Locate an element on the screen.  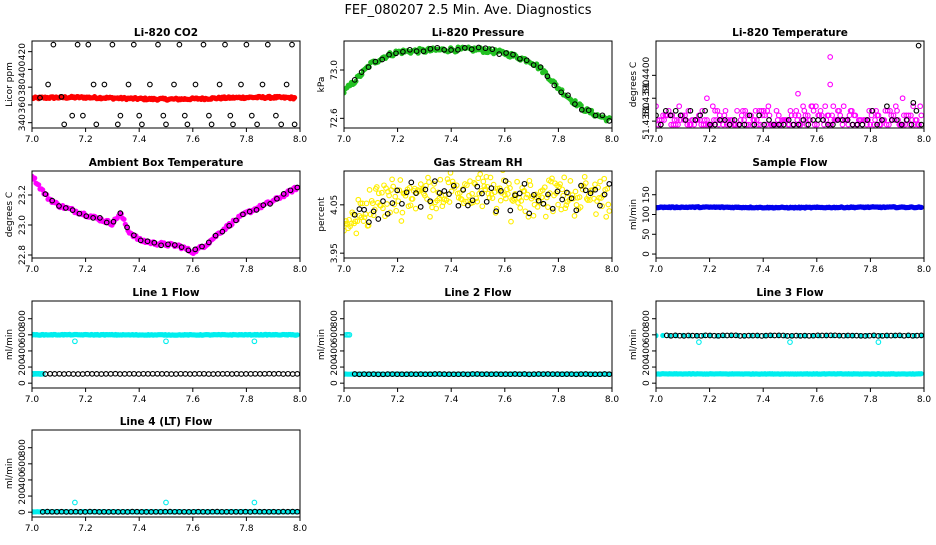
panel-7-data is located at coordinates (166, 354).